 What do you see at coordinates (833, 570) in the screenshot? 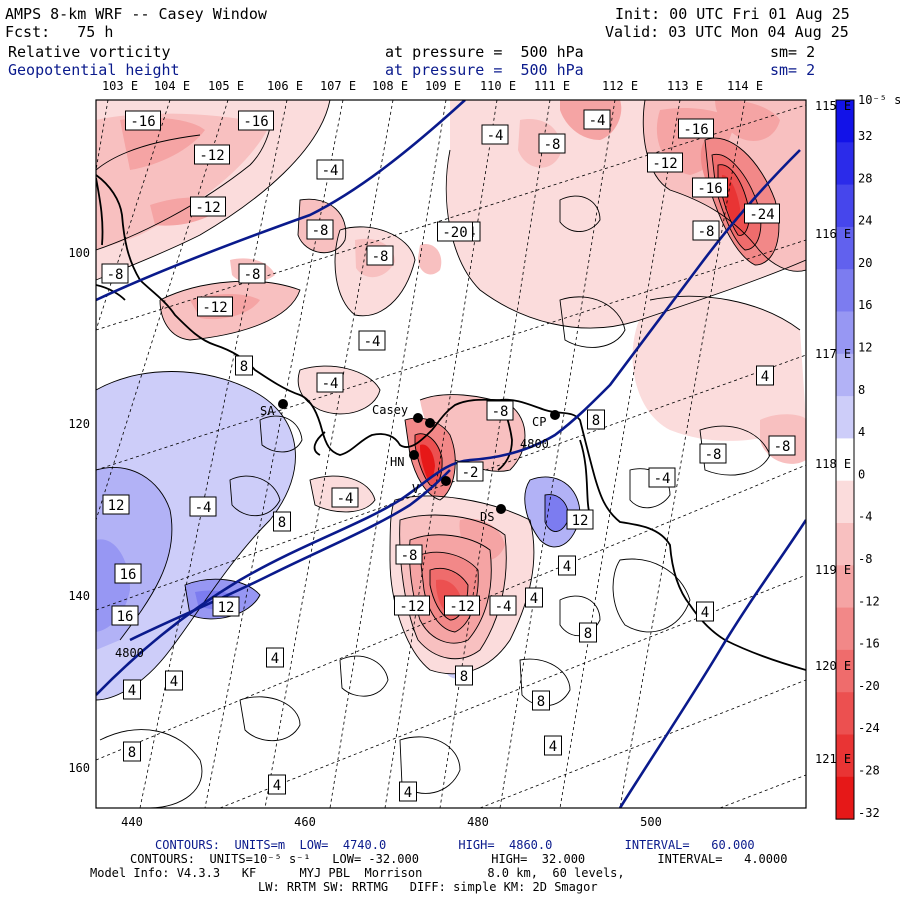
I see `lon-label-right: 119 E` at bounding box center [833, 570].